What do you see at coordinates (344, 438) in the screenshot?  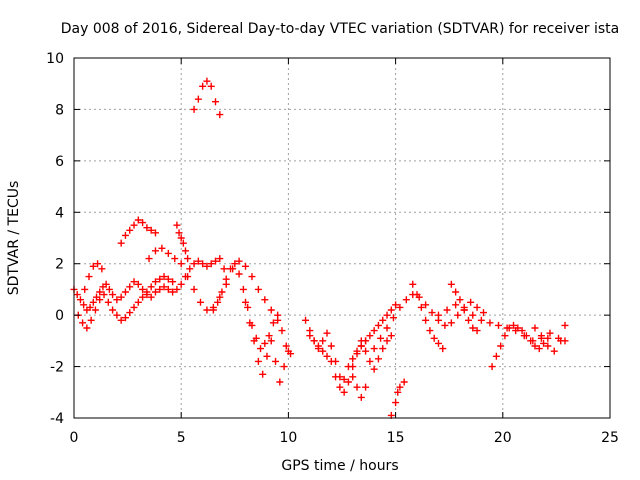 I see `x-tick-labels: 0 5 10 15 20 25` at bounding box center [344, 438].